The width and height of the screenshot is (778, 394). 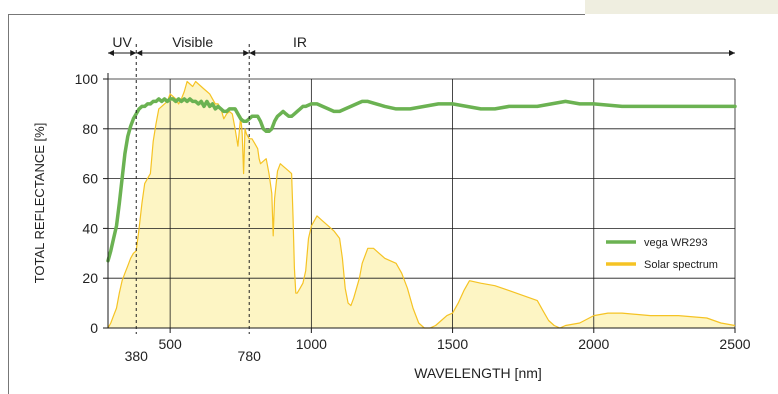 I want to click on x-tick-label-780: 780, so click(x=250, y=356).